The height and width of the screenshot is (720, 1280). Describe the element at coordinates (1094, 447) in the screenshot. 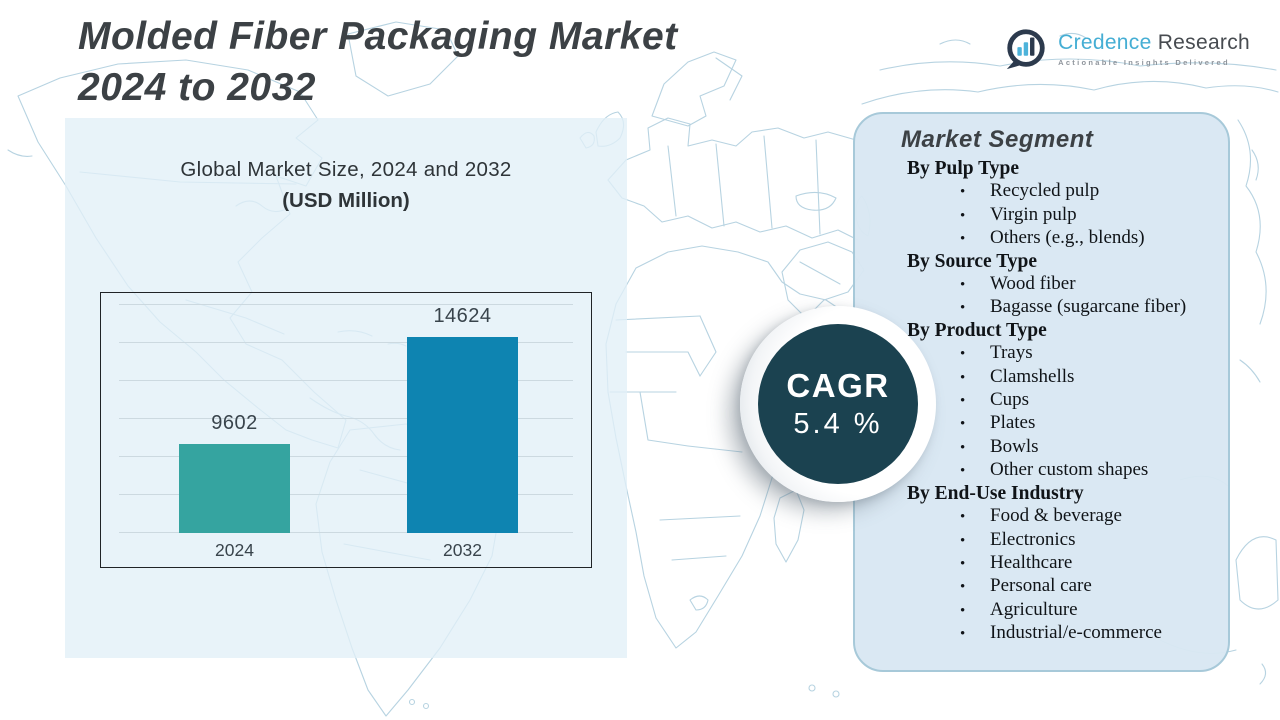

I see `segment-item: • Bowls` at that location.